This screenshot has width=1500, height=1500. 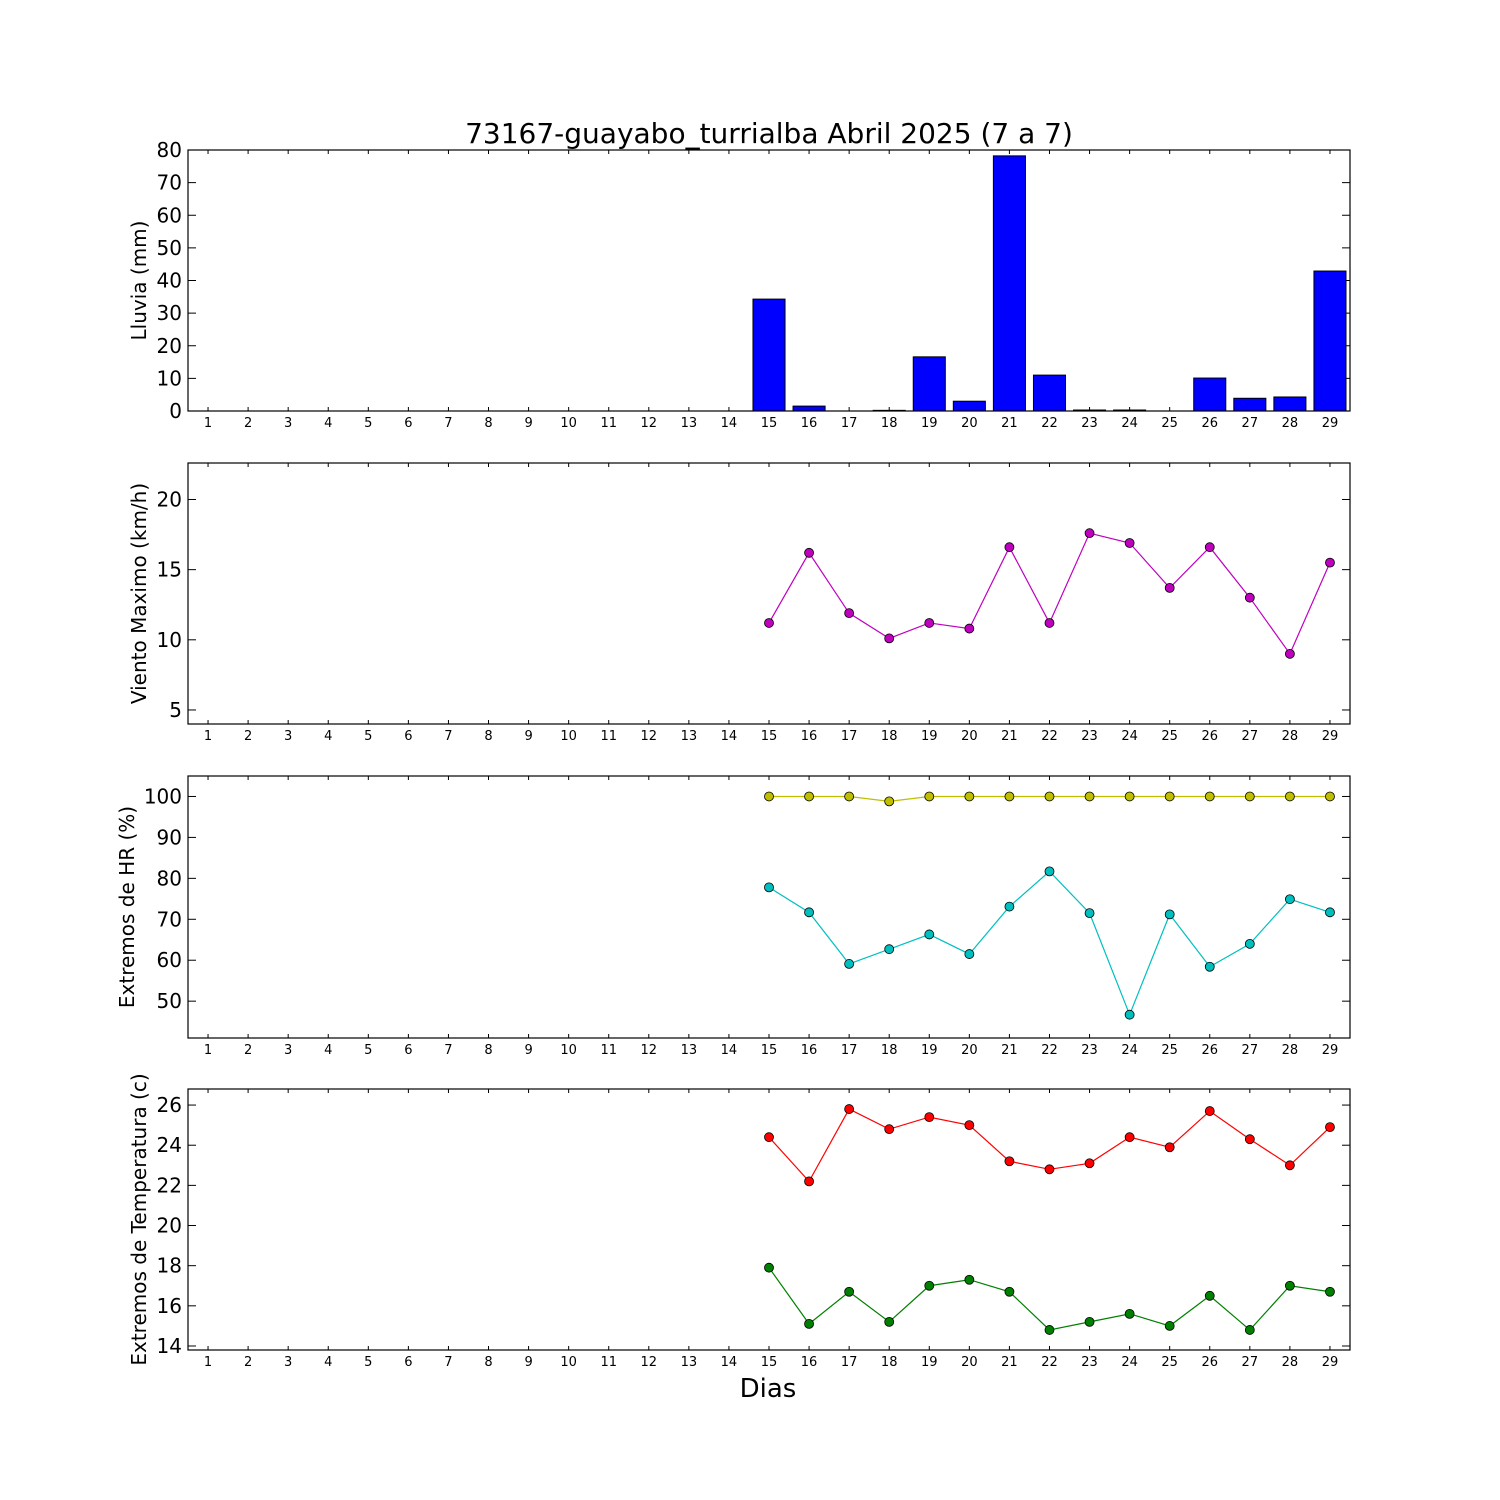 What do you see at coordinates (488, 736) in the screenshot?
I see `wind-xtick-label: 8` at bounding box center [488, 736].